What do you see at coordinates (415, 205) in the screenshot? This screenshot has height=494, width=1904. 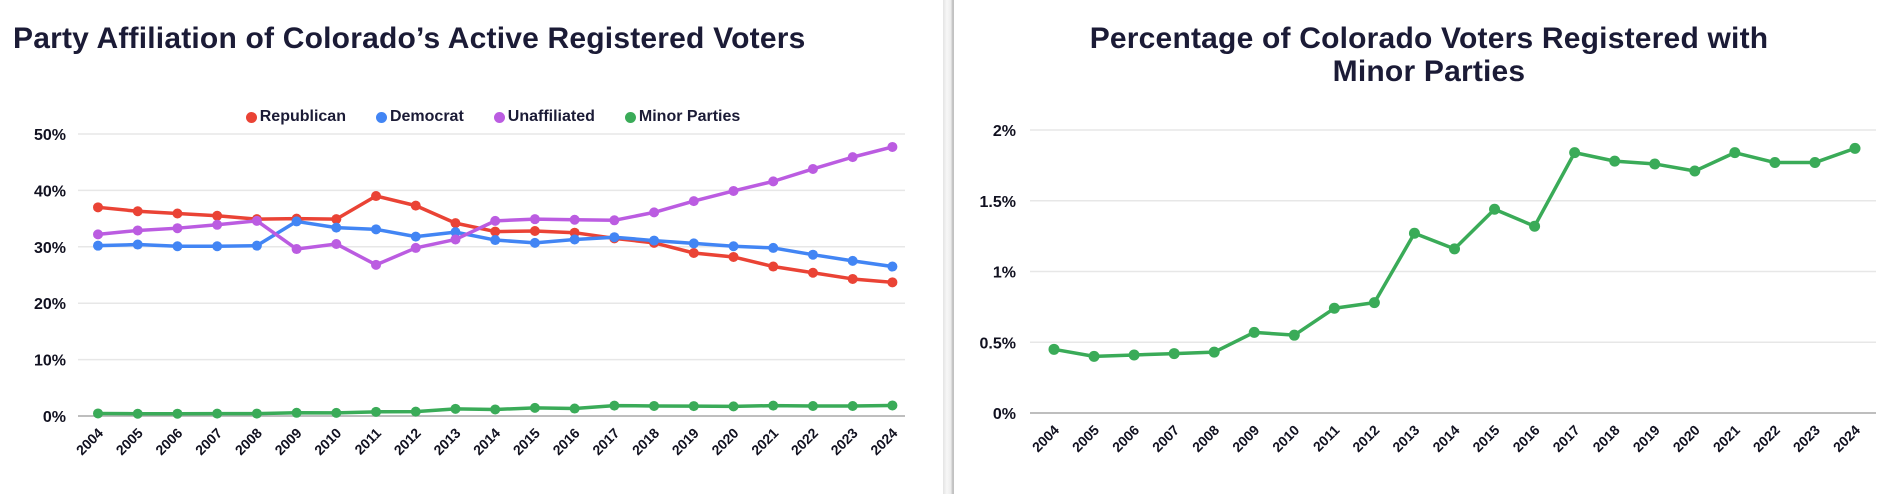 I see `data-point-republican-2012` at bounding box center [415, 205].